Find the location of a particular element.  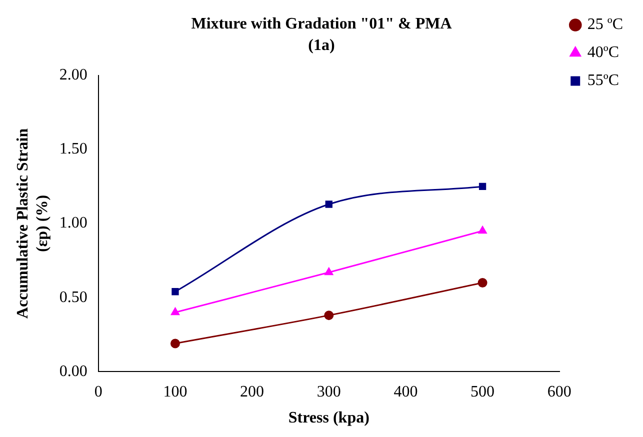

y-tick-label: 1.00 is located at coordinates (73, 223).